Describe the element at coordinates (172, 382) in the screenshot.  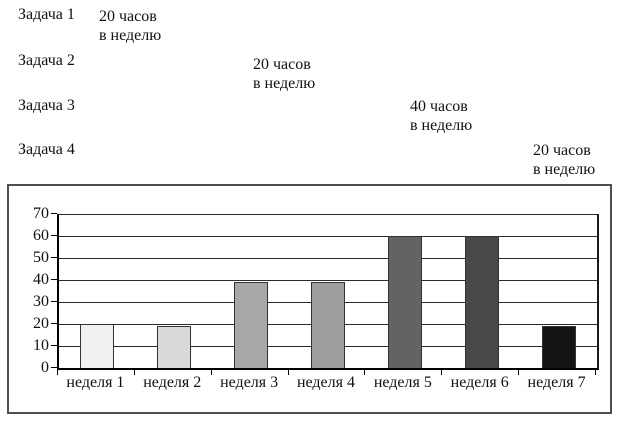
I see `x-axis-label-week-2: неделя 2` at that location.